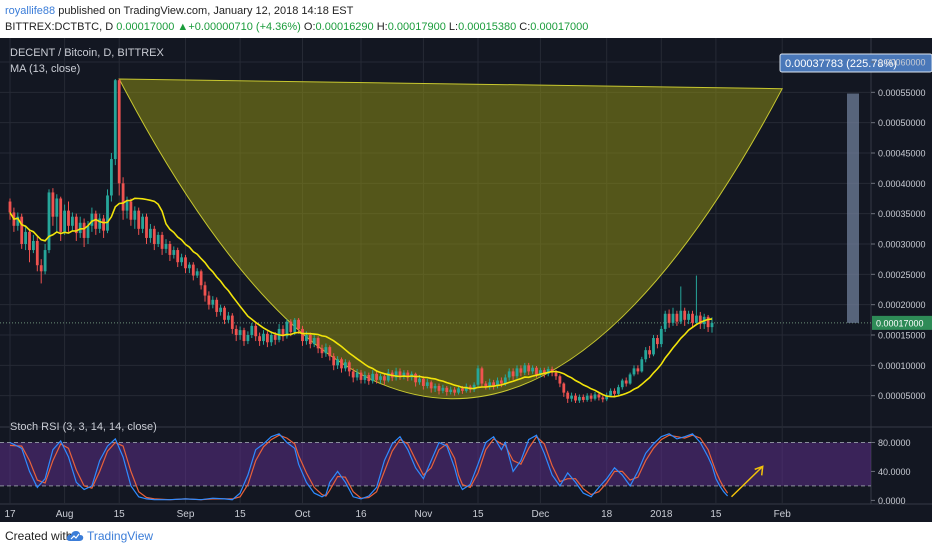 This screenshot has width=932, height=550. I want to click on y-tick-label: 0.00015000, so click(902, 336).